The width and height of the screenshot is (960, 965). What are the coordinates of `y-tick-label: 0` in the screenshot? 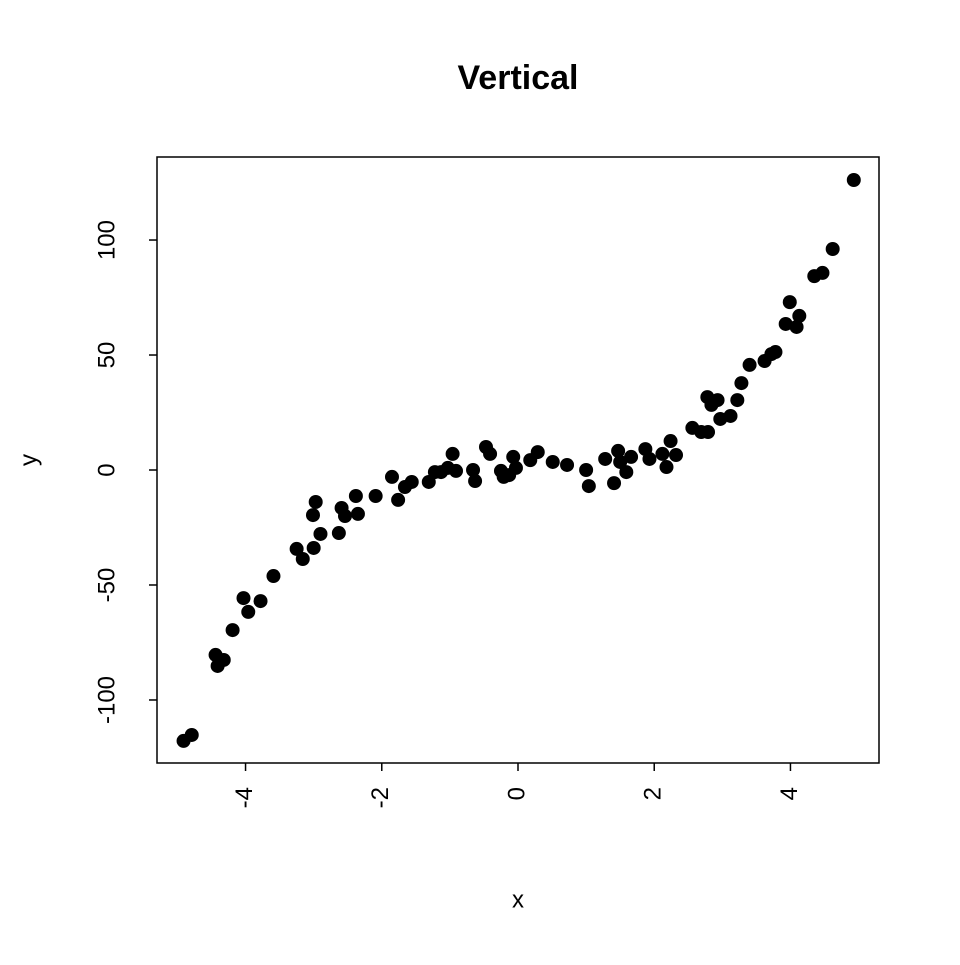 It's located at (106, 469).